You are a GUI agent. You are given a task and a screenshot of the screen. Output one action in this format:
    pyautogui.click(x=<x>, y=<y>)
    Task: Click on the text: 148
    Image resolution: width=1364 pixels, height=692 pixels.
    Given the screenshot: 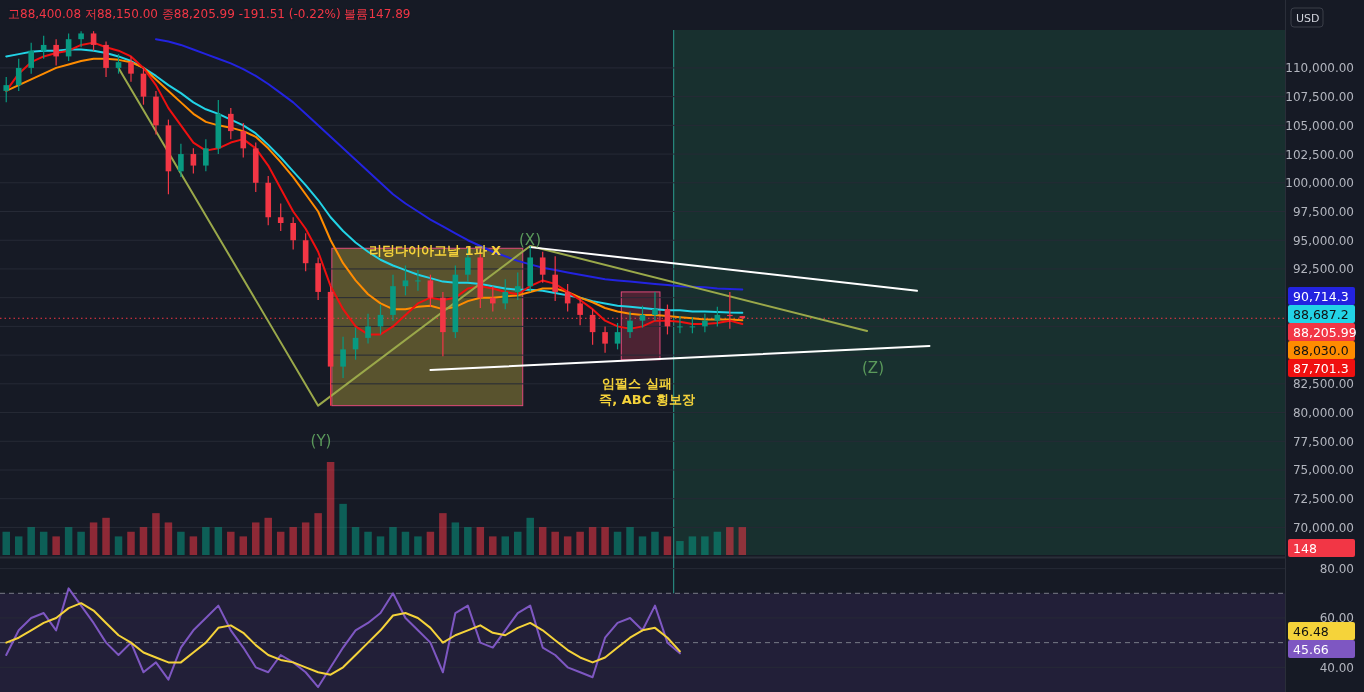 What is the action you would take?
    pyautogui.click(x=1305, y=548)
    